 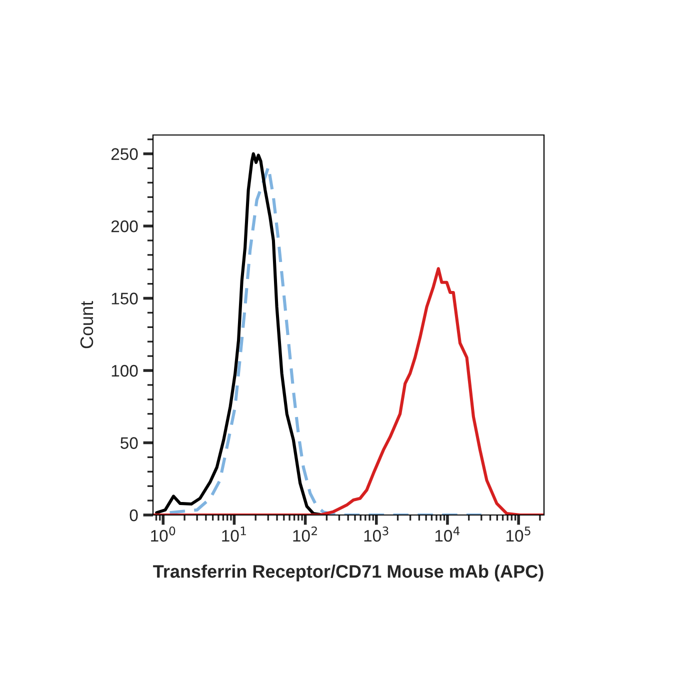 I want to click on x-axis-title: Transferrin Receptor/CD71 Mouse mAb (APC), so click(x=348, y=573).